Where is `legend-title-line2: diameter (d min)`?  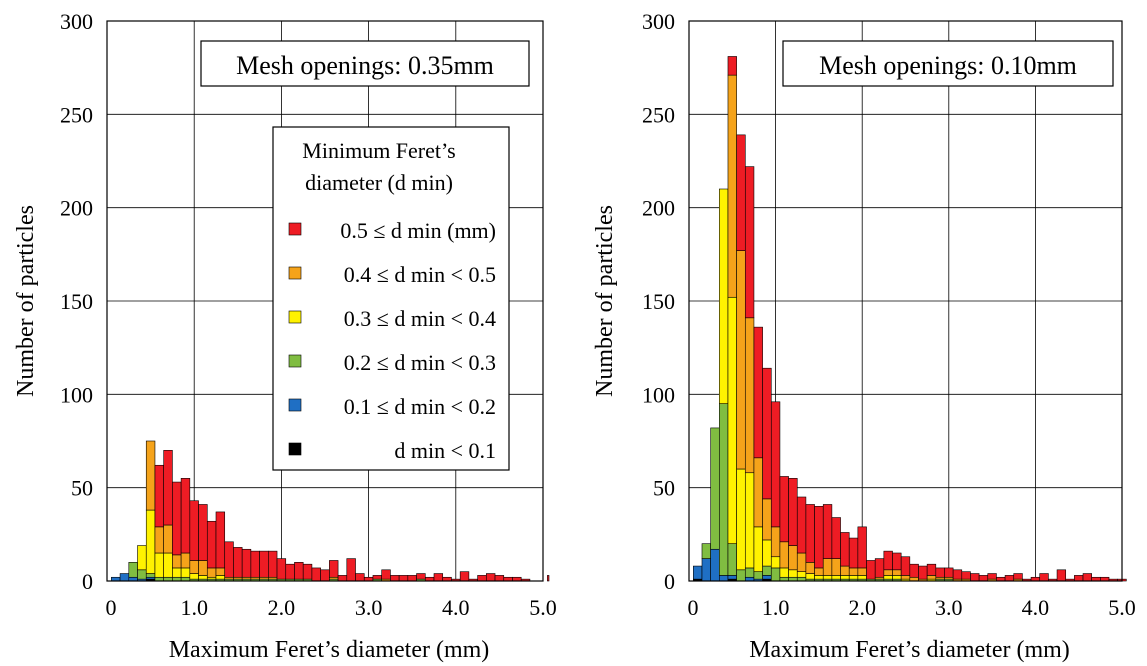 legend-title-line2: diameter (d min) is located at coordinates (379, 182).